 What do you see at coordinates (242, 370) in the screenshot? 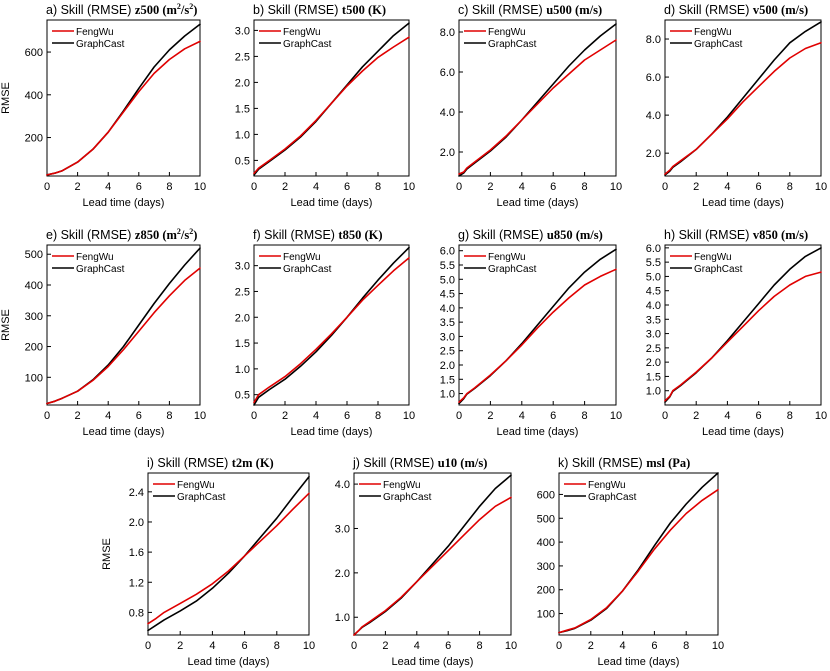
I see `y-tick-label: 1.0` at bounding box center [242, 370].